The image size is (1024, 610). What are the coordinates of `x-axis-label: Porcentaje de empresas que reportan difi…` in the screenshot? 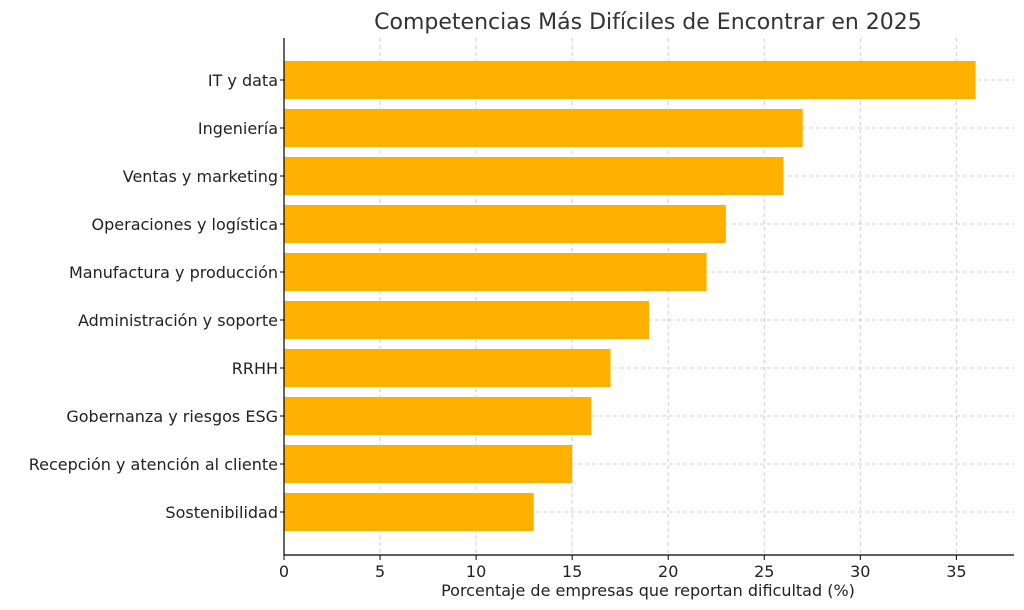 It's located at (648, 590).